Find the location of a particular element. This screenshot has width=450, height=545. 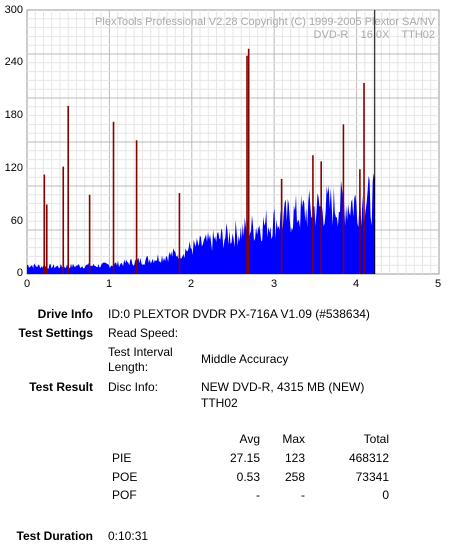

drive-info-label: Drive Info is located at coordinates (65, 314).